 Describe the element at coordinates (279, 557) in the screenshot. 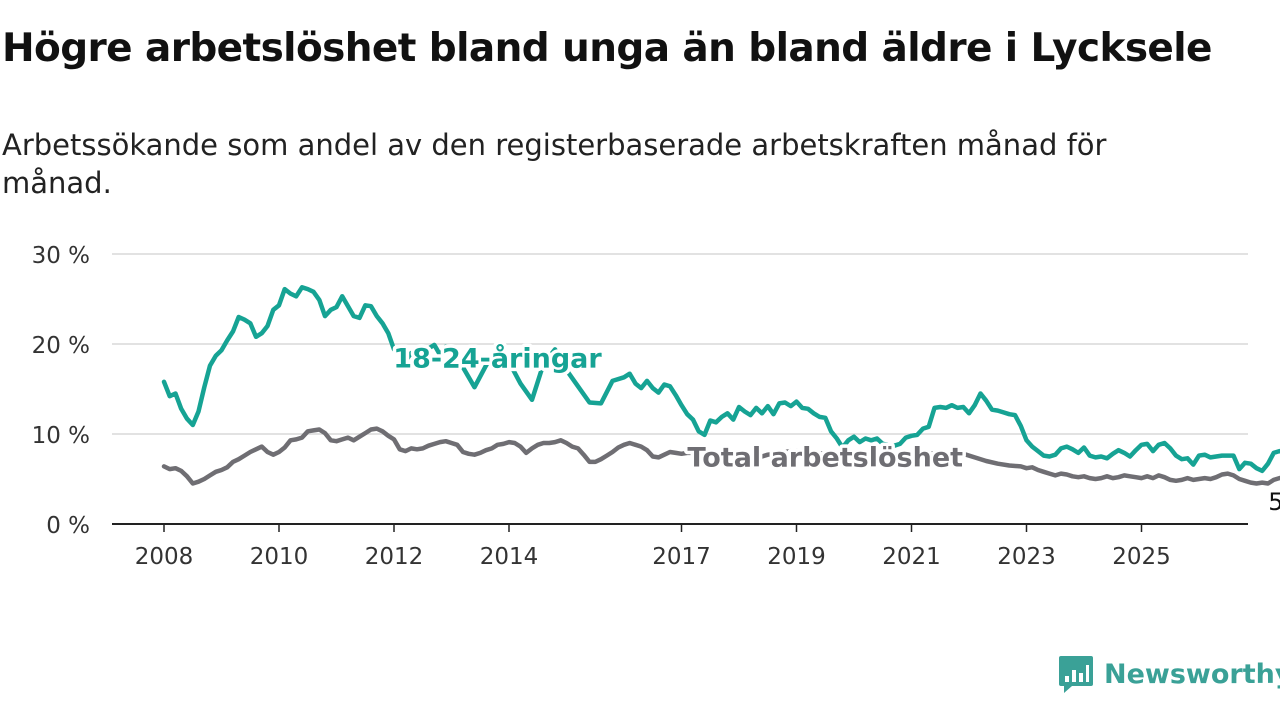

I see `x-tick-label: 2010` at that location.